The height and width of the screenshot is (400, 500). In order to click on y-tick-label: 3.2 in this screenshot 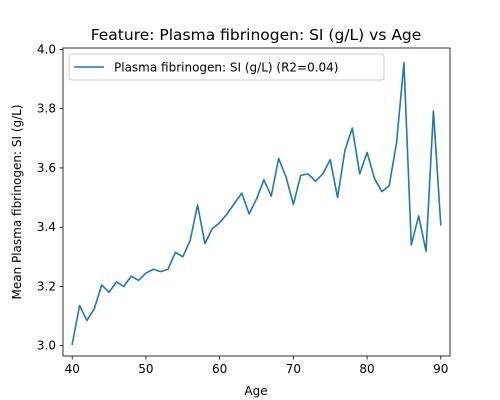, I will do `click(46, 286)`.